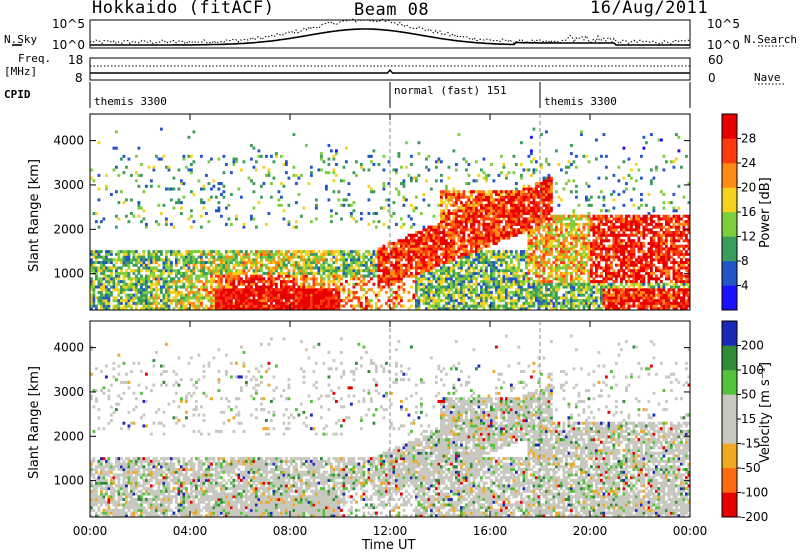 This screenshot has height=554, width=800. Describe the element at coordinates (390, 34) in the screenshot. I see `noise-panel-frame` at that location.